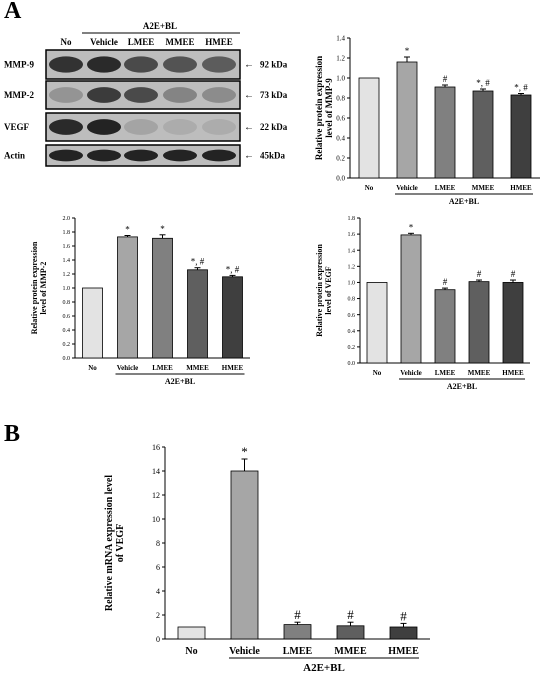 The image size is (550, 682). I want to click on y-tick-label: 10, so click(156, 519).